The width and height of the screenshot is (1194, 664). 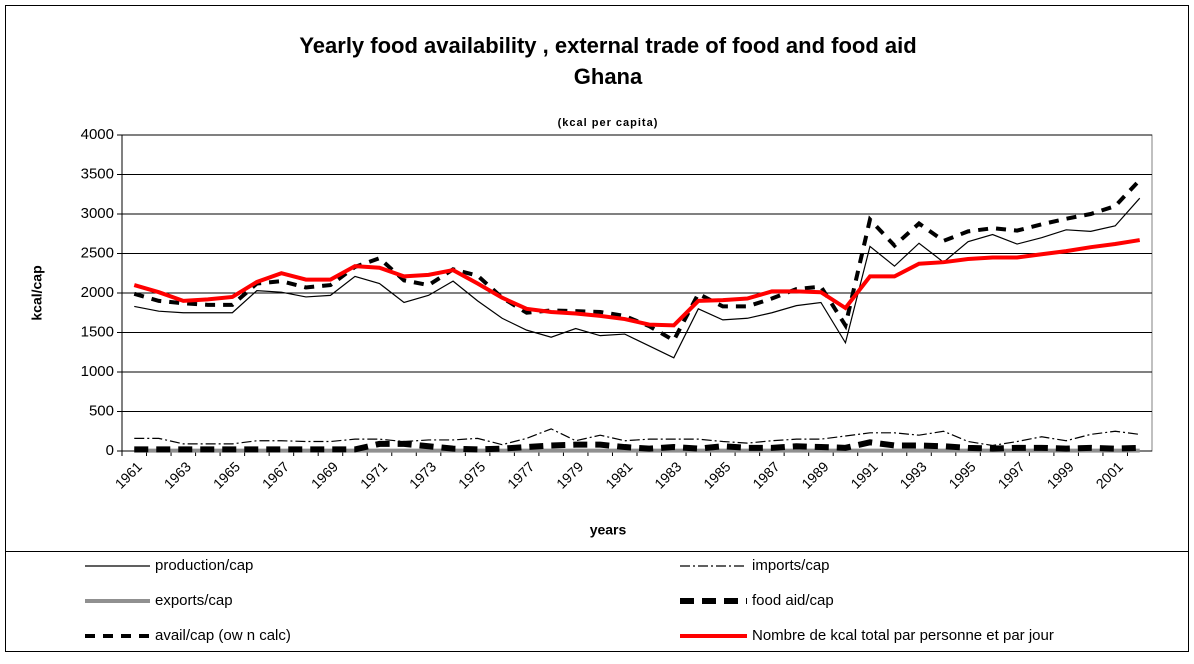 What do you see at coordinates (97, 134) in the screenshot?
I see `y-tick-label: 4000` at bounding box center [97, 134].